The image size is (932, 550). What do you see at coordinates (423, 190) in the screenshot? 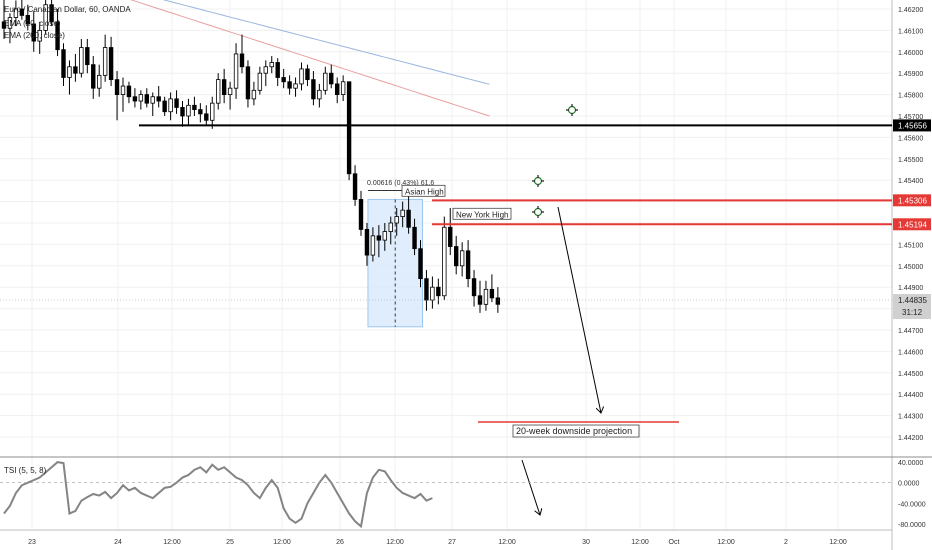
I see `asian-high-tag: Asian High` at bounding box center [423, 190].